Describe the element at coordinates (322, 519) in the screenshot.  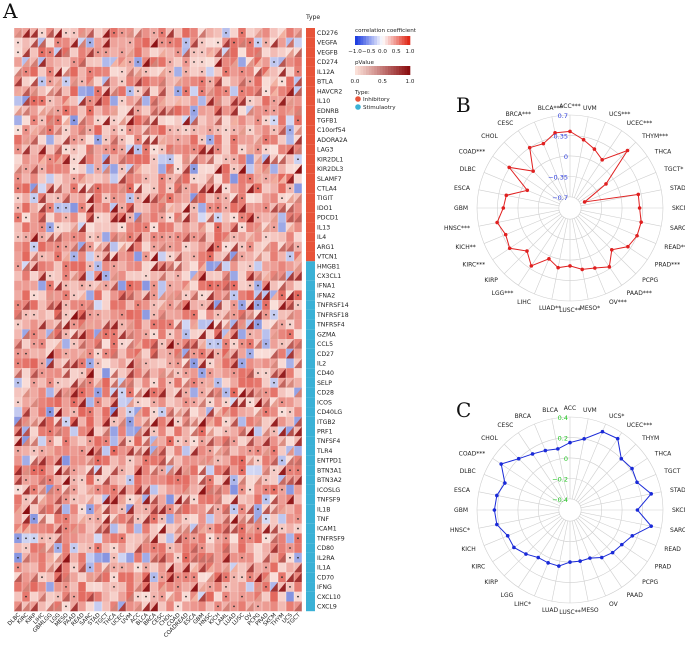
I see `gene-label: TNF` at that location.